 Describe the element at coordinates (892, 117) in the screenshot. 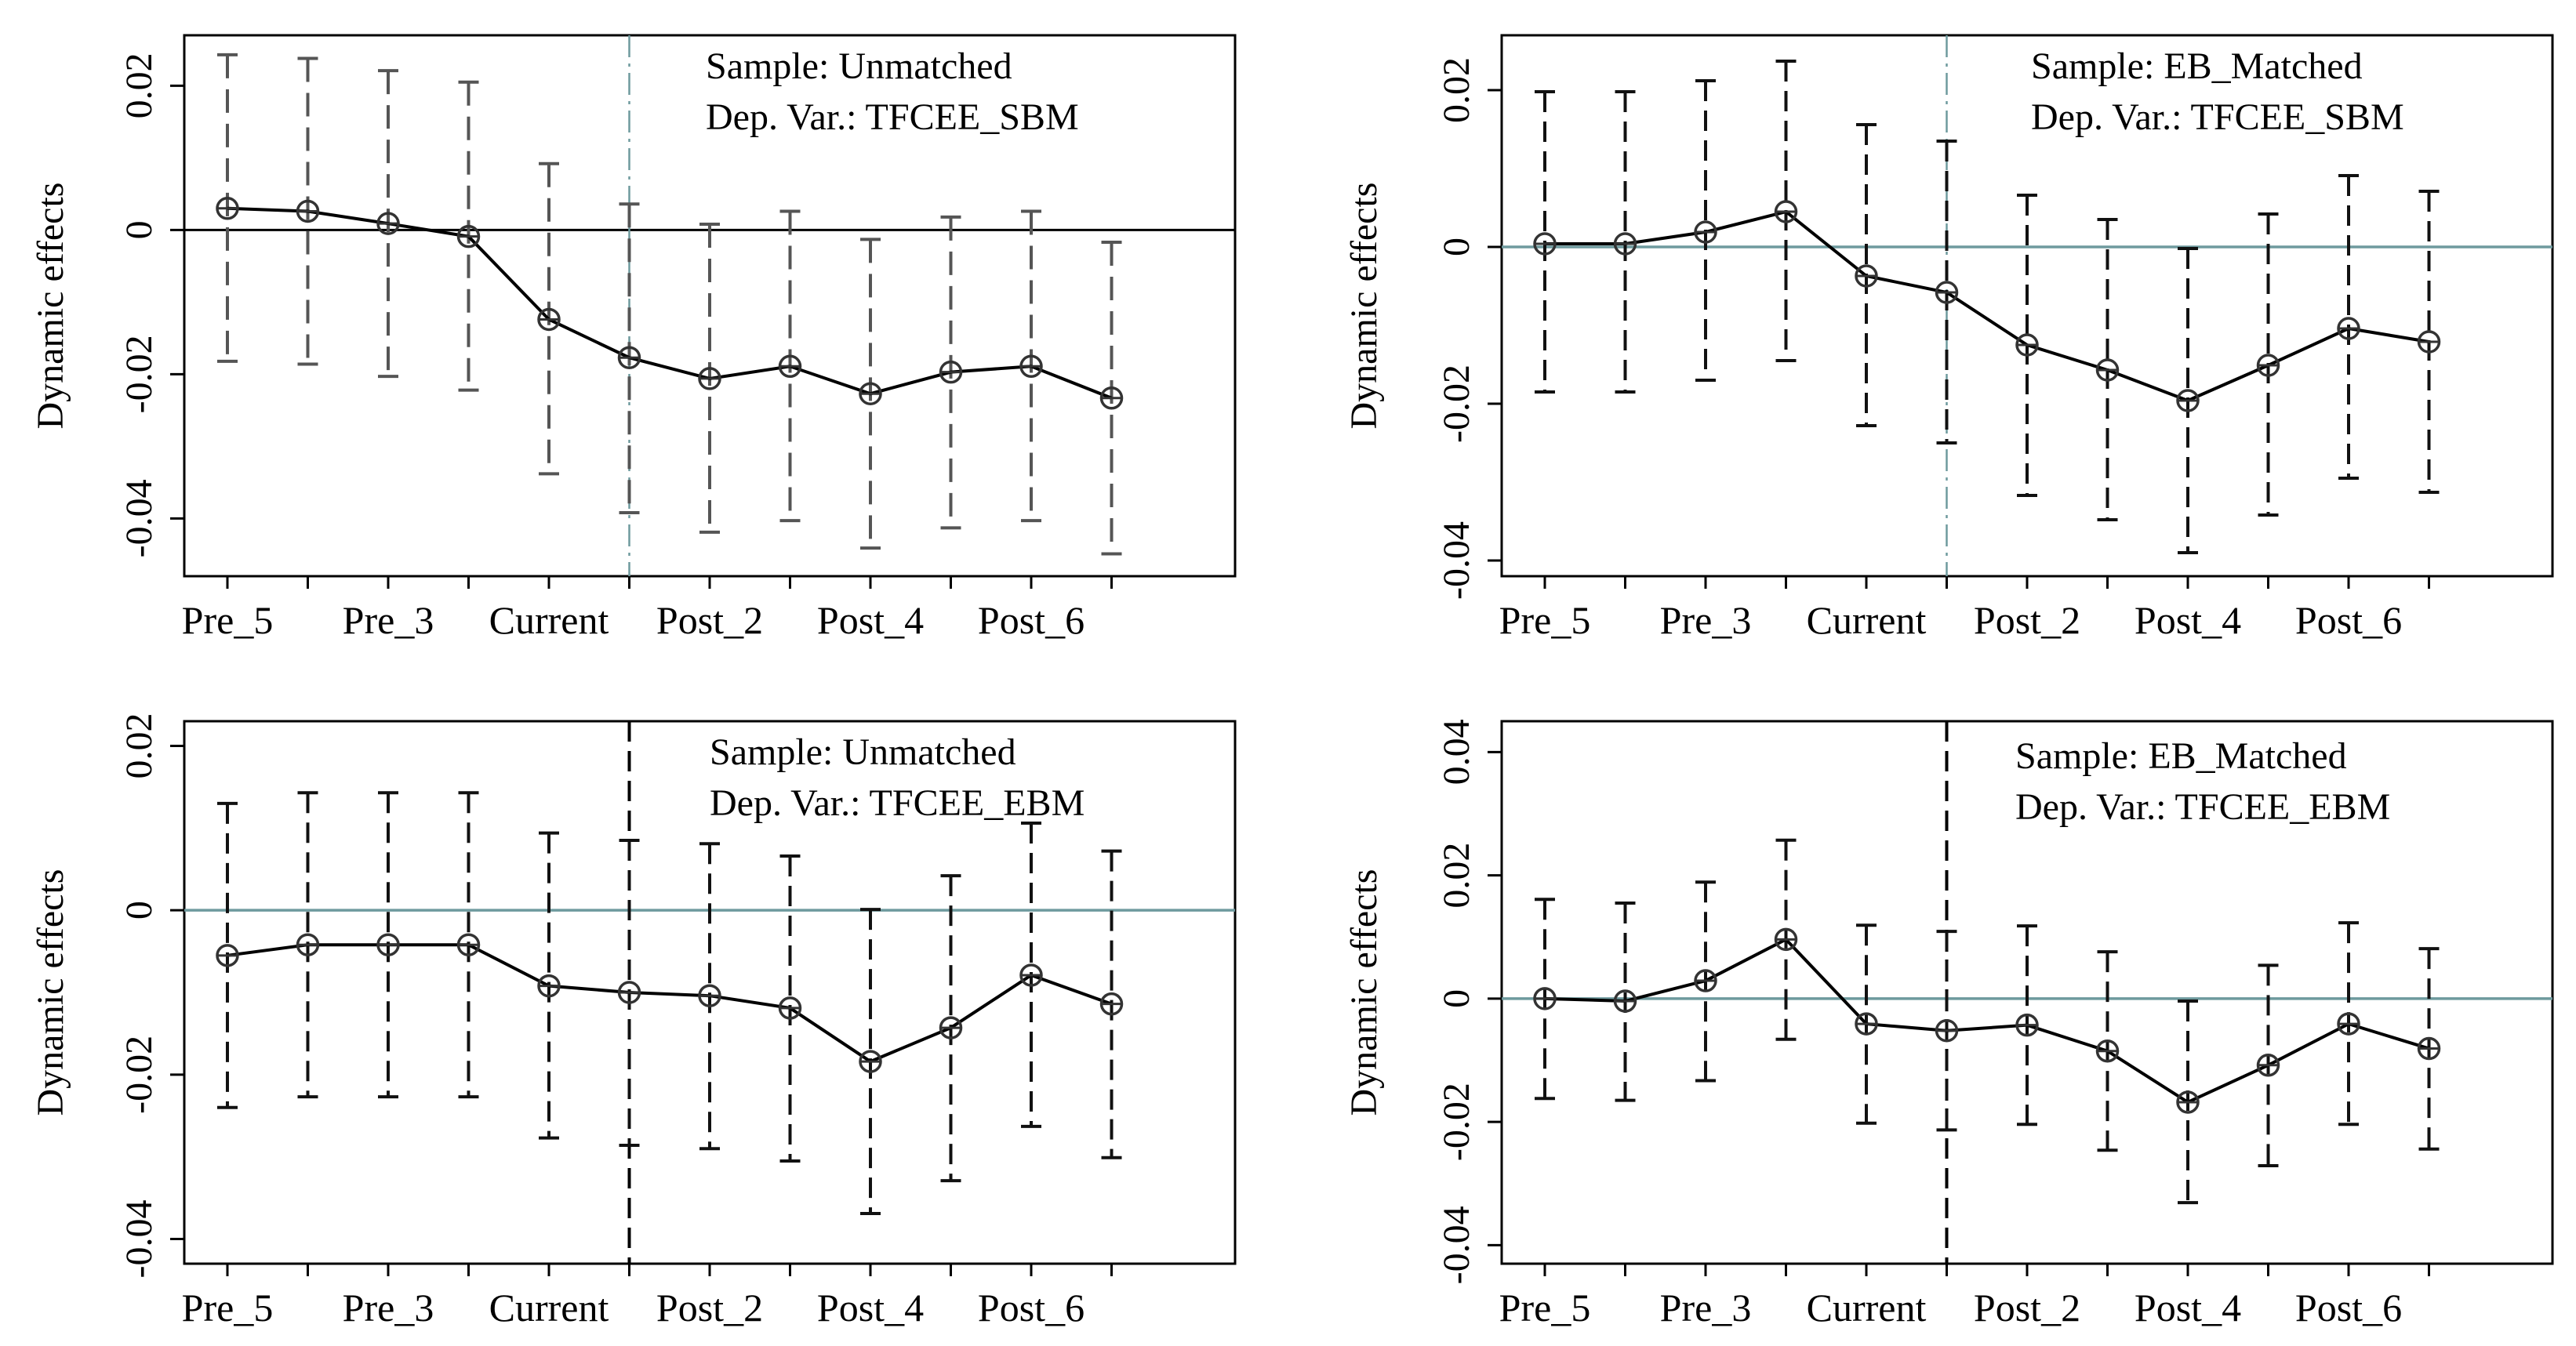

I see `annotation-line: Dep. Var.: TFCEE_SBM` at that location.